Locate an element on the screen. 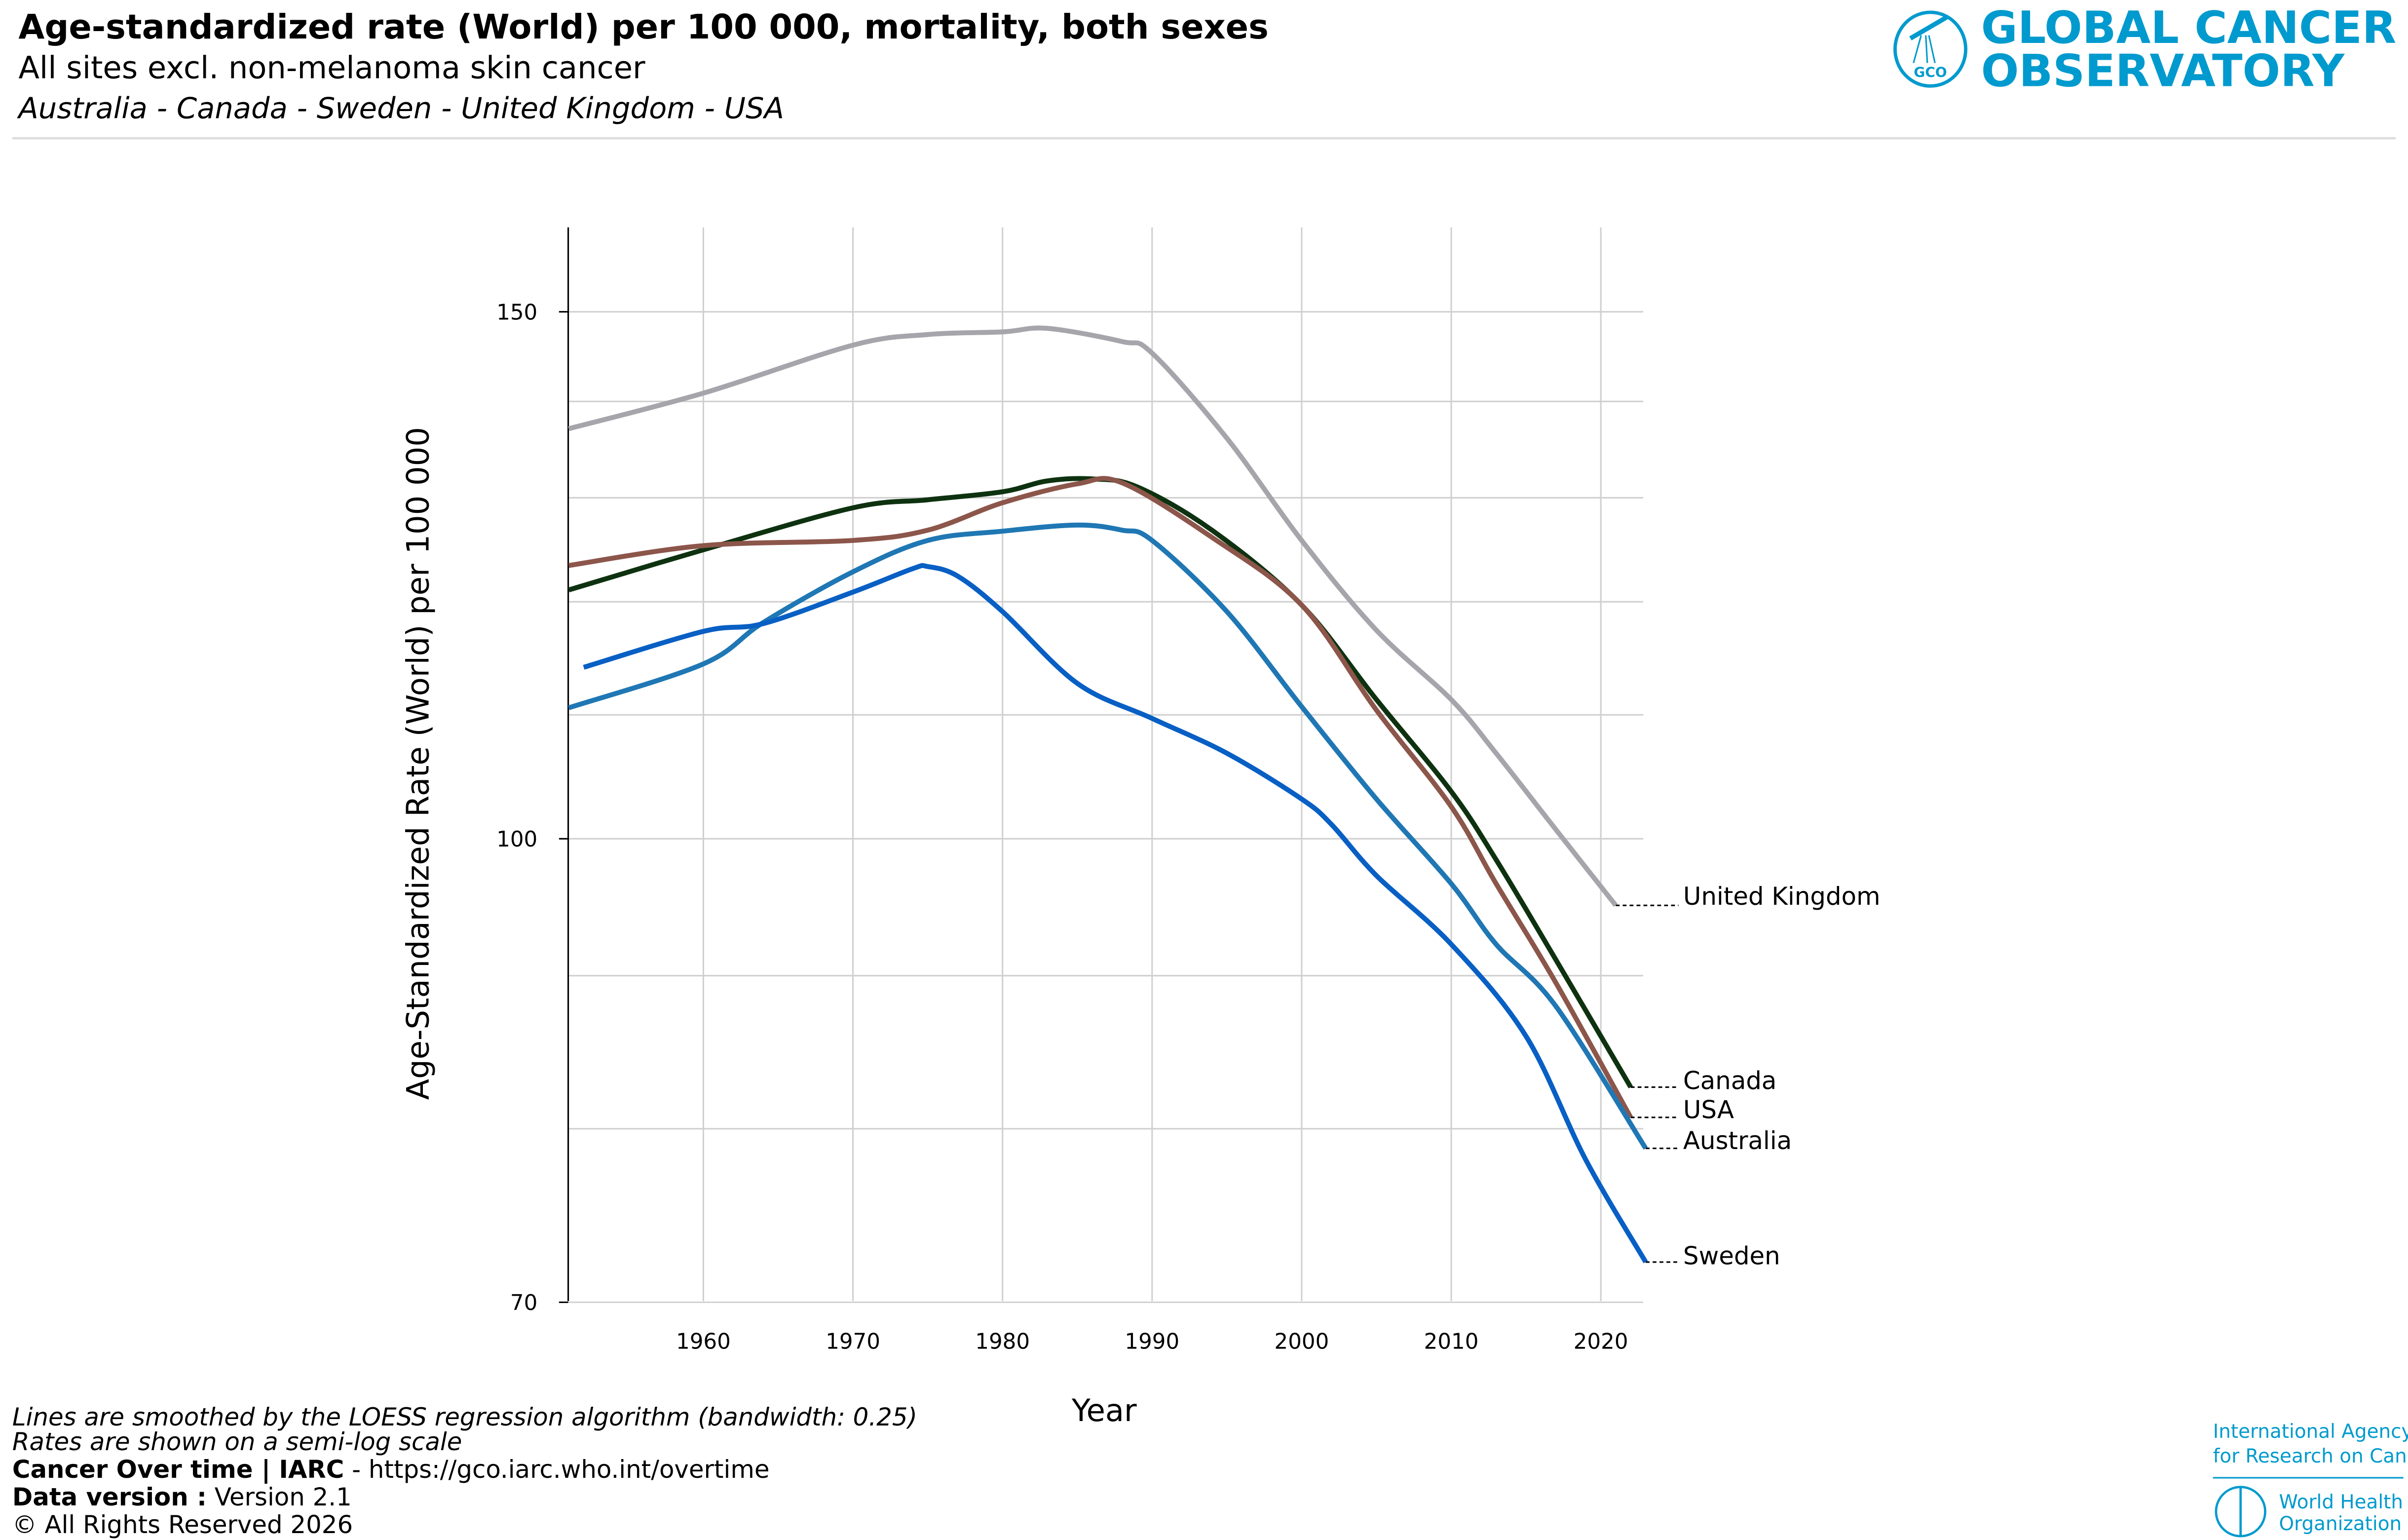 This screenshot has width=2408, height=1540. source-link: - https://gco.iarc.who.int/overtime is located at coordinates (556, 1469).